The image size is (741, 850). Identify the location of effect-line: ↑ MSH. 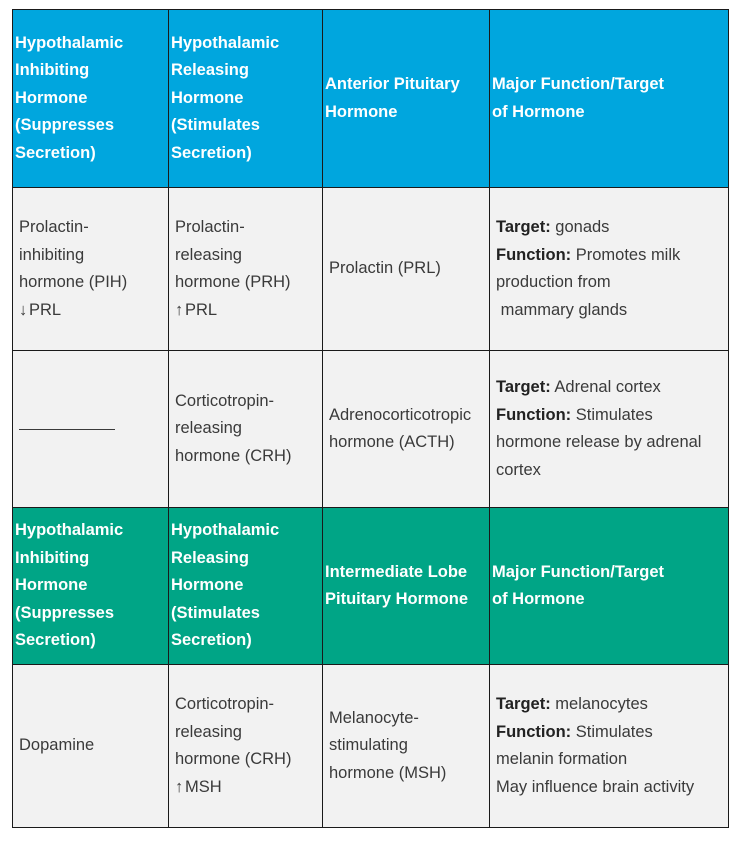
(245, 788).